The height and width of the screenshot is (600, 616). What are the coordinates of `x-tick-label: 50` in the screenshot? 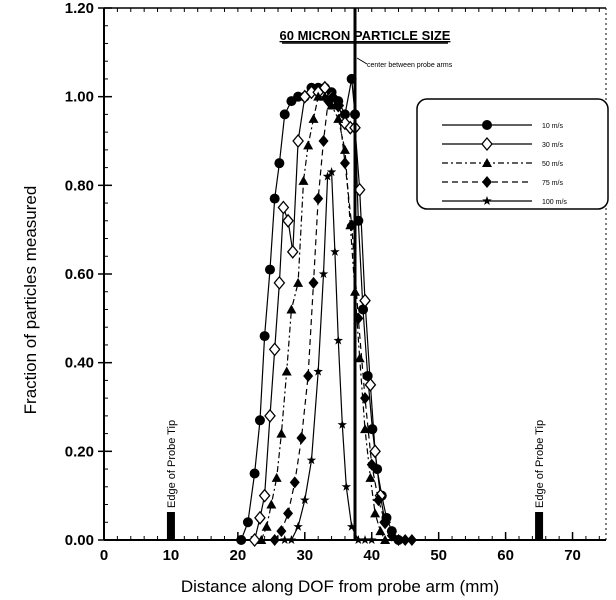 It's located at (438, 555).